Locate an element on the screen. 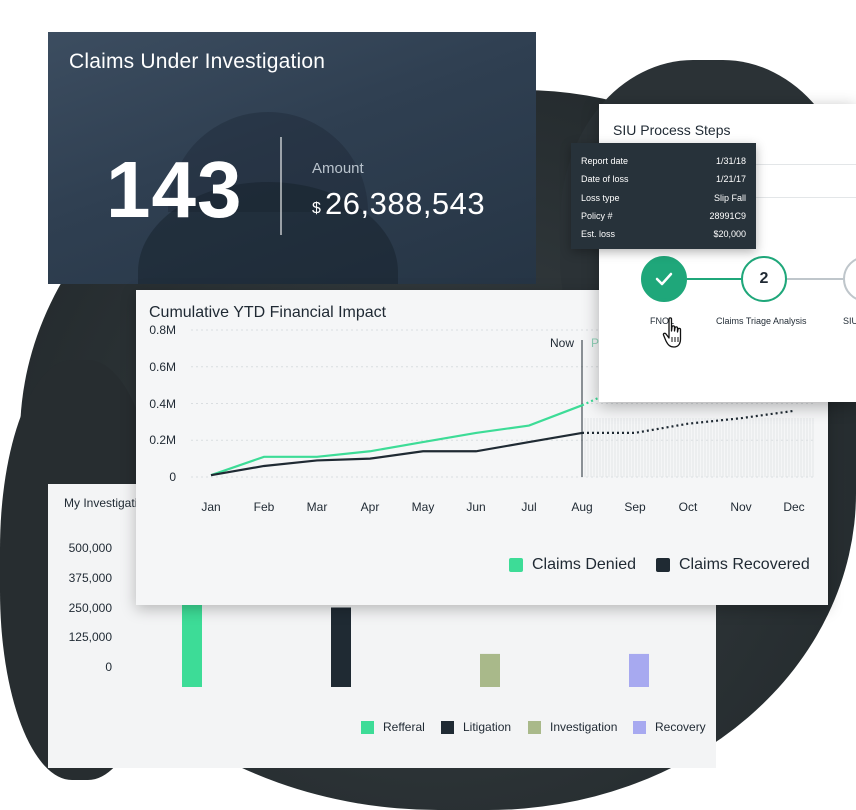 The width and height of the screenshot is (856, 810). card-title: Cumulative YTD Financial Impact is located at coordinates (268, 312).